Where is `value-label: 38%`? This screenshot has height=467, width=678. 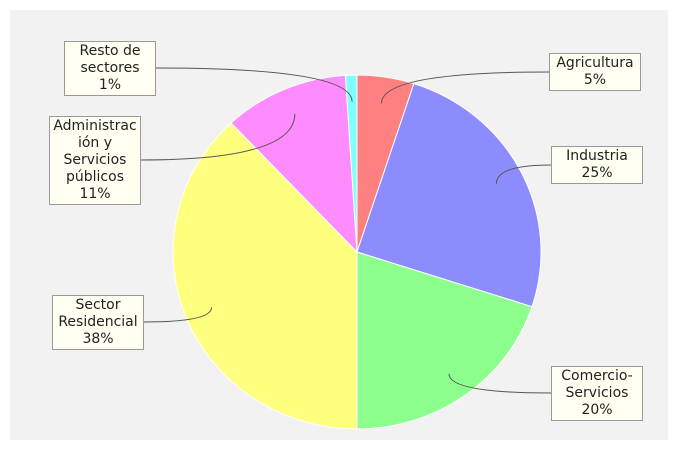
value-label: 38% is located at coordinates (98, 338).